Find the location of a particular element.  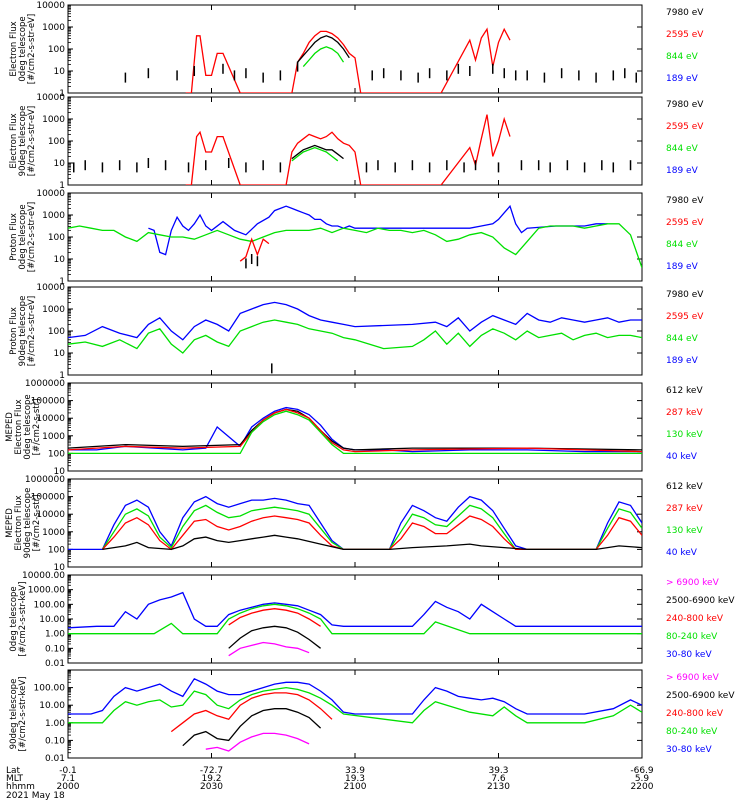

x-tick-label-mlt: 19.3 is located at coordinates (355, 779).